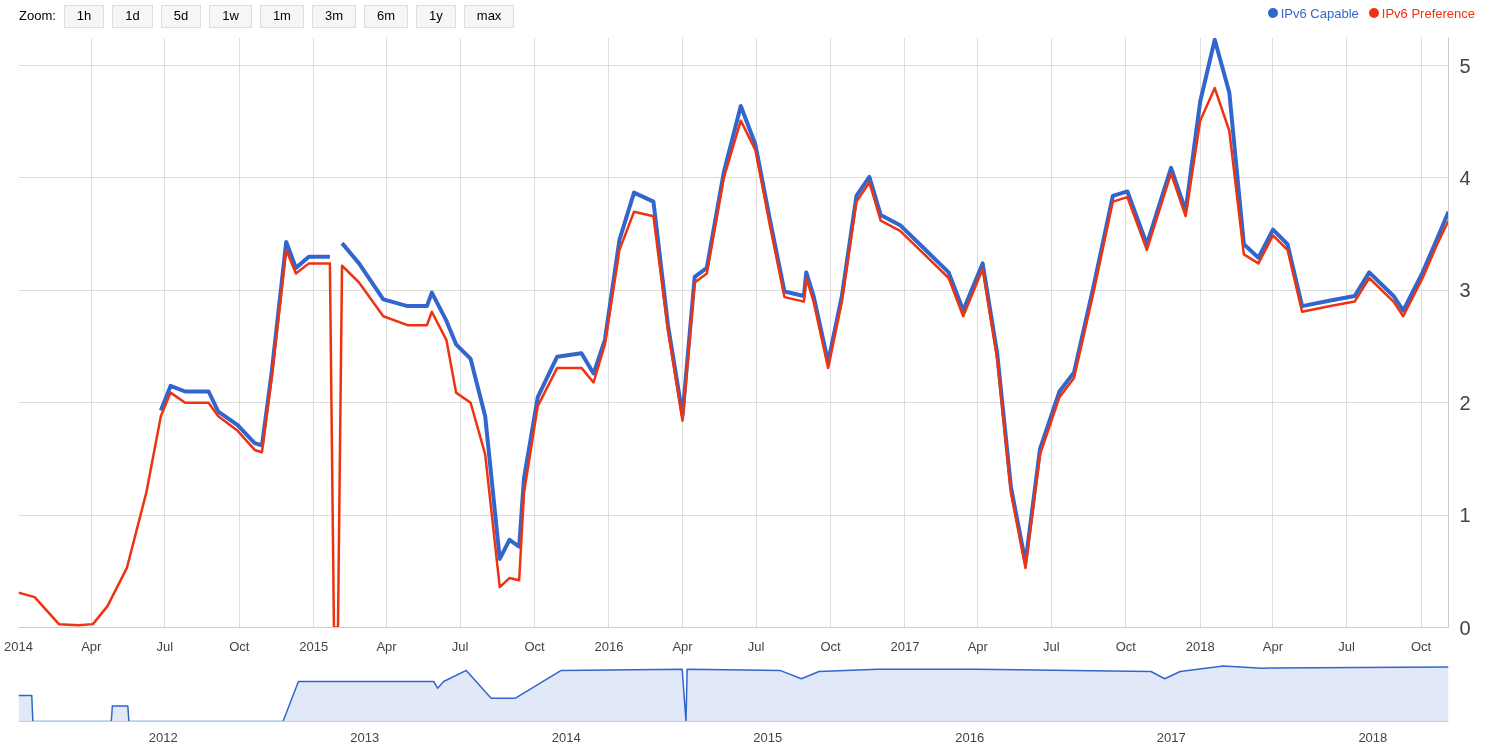 This screenshot has height=753, width=1505. What do you see at coordinates (281, 16) in the screenshot?
I see `text: 1m` at bounding box center [281, 16].